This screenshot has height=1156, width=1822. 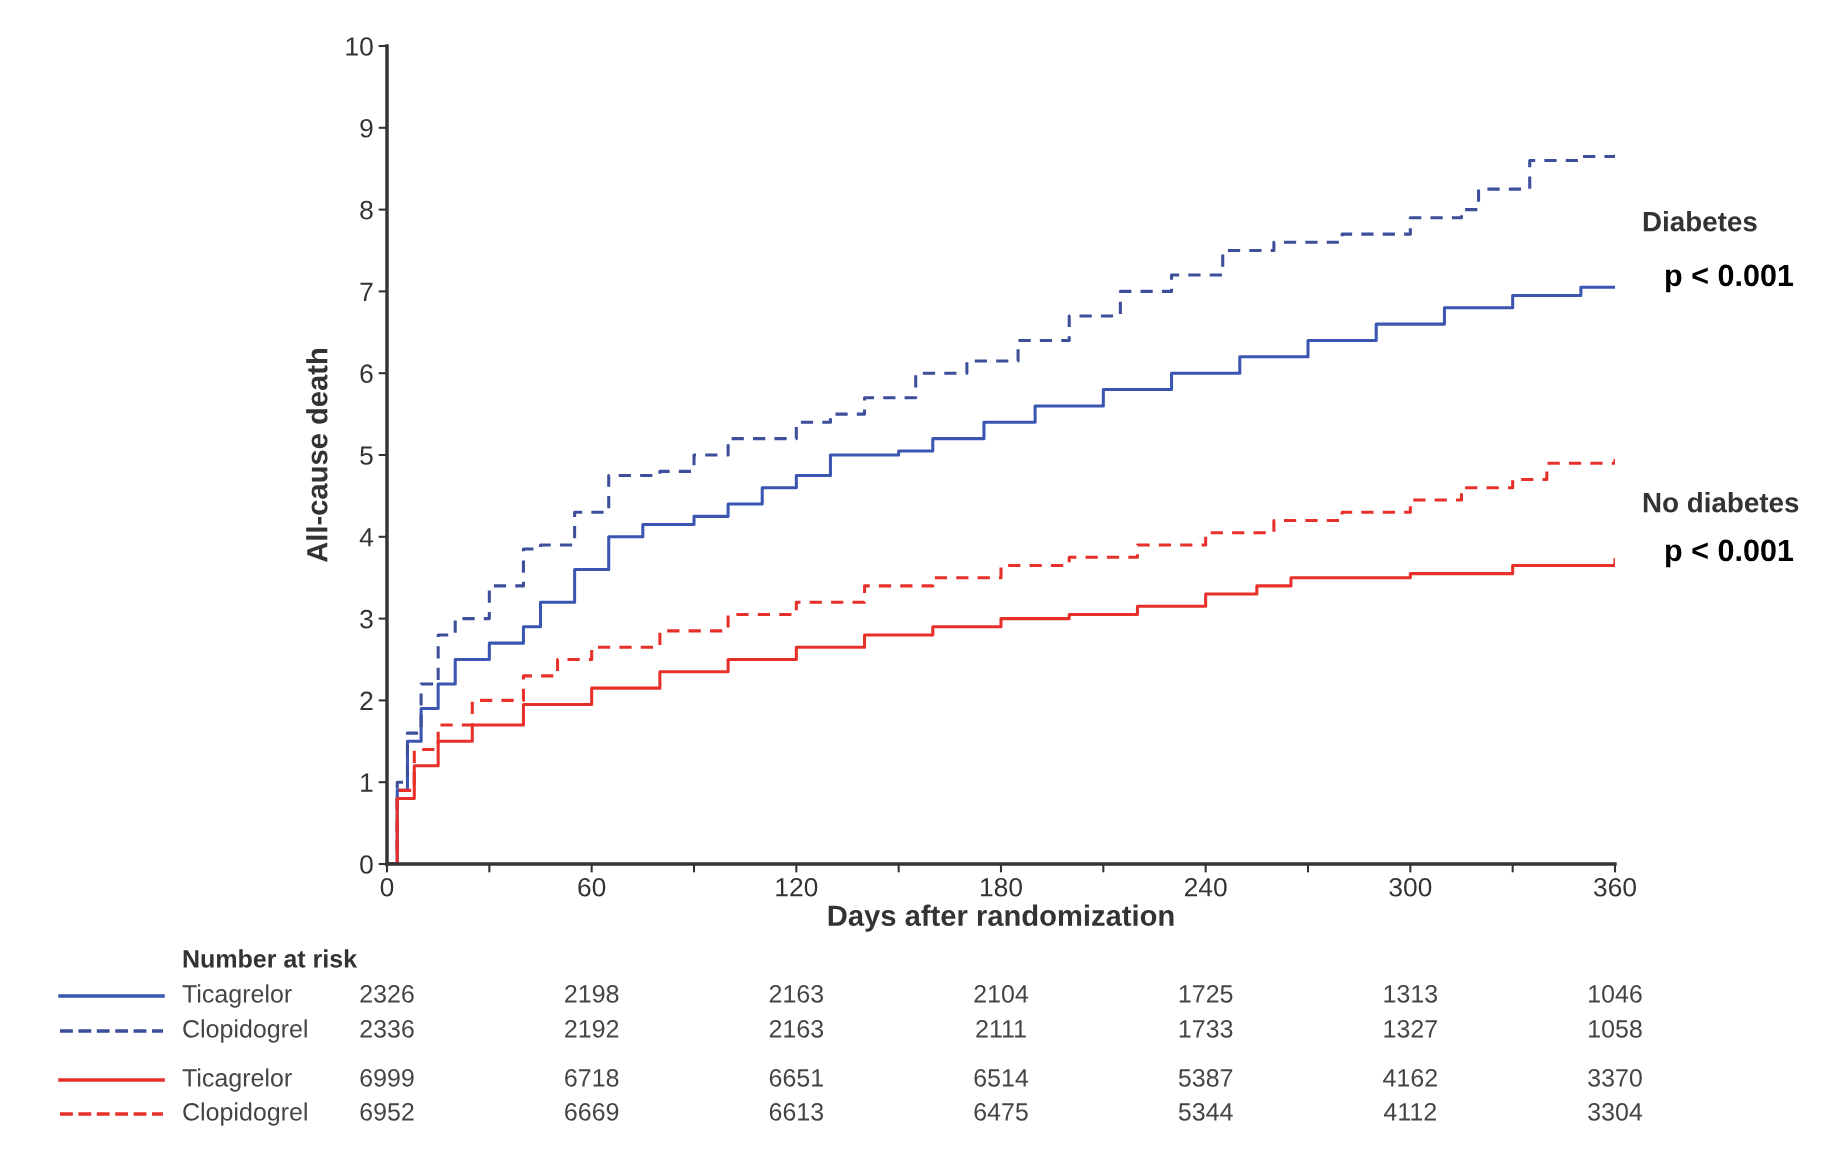 What do you see at coordinates (366, 455) in the screenshot?
I see `y-tick-label: 5` at bounding box center [366, 455].